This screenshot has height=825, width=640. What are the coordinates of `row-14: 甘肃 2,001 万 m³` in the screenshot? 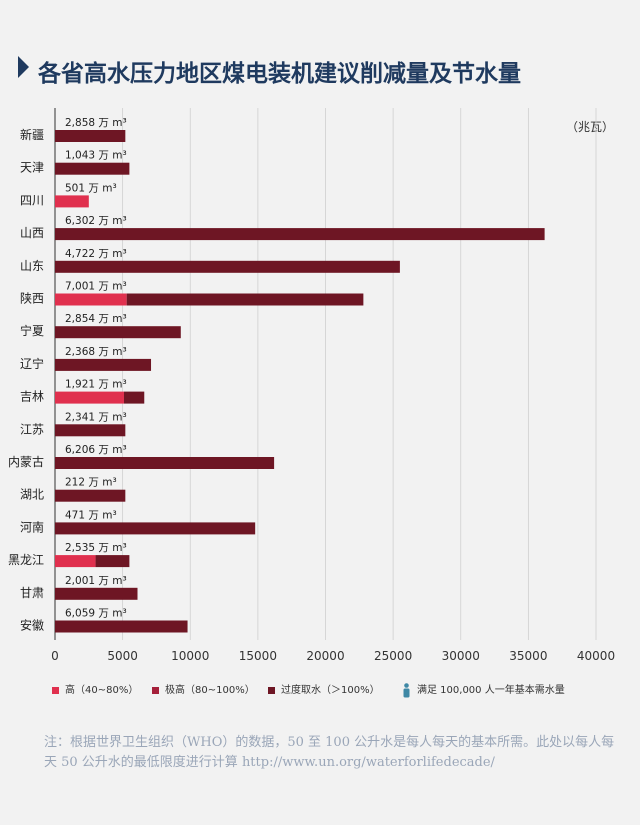 It's located at (79, 587).